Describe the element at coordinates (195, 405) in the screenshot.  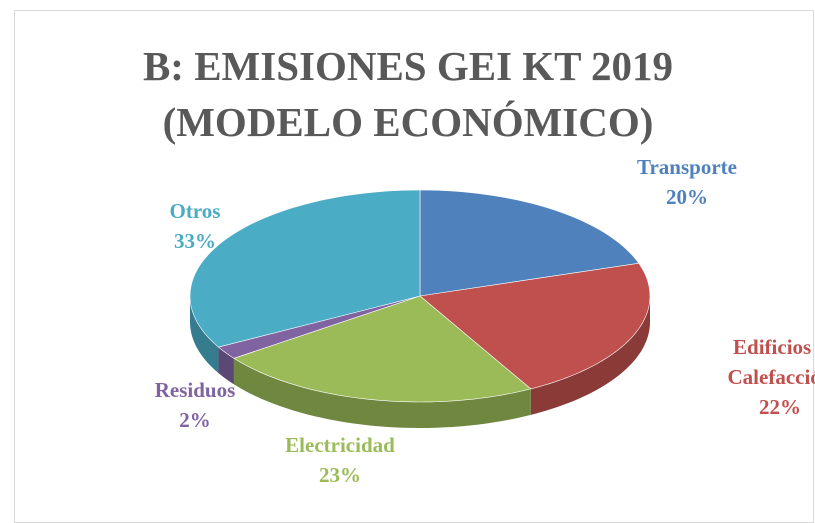
I see `data-label: Residuos 2%` at that location.